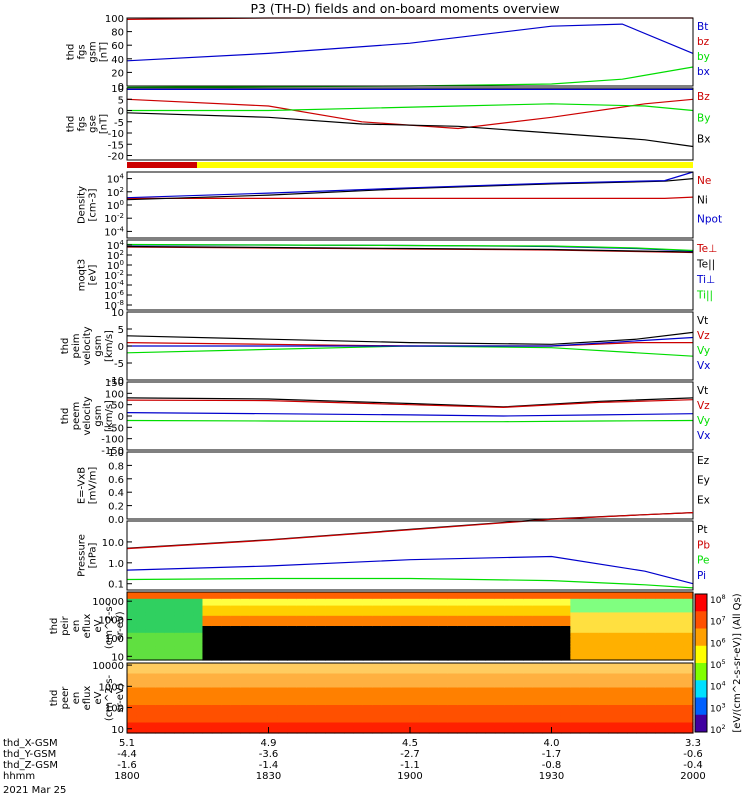 This screenshot has height=800, width=750. Describe the element at coordinates (30, 743) in the screenshot. I see `ephem-row-label: thd_X-GSM` at that location.